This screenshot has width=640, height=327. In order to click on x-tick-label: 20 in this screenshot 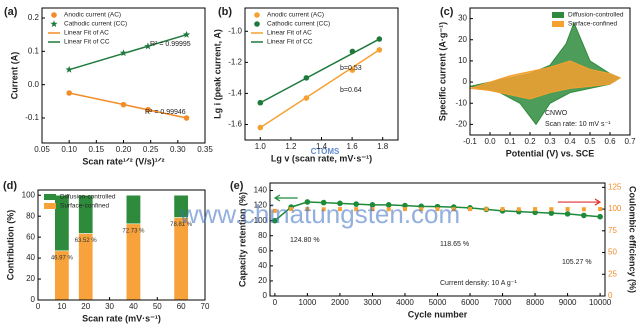, I will do `click(85, 306)`.